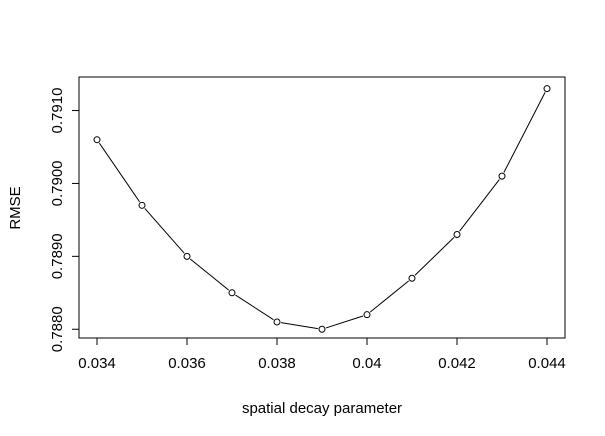 The image size is (605, 436). Describe the element at coordinates (97, 363) in the screenshot. I see `x-tick-label: 0.034` at that location.